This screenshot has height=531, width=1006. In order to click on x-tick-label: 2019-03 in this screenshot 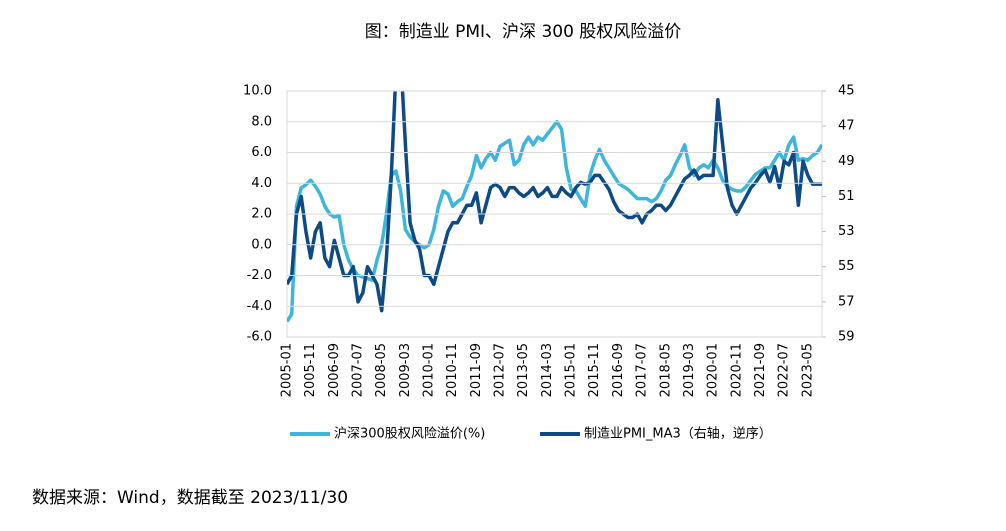, I will do `click(689, 370)`.